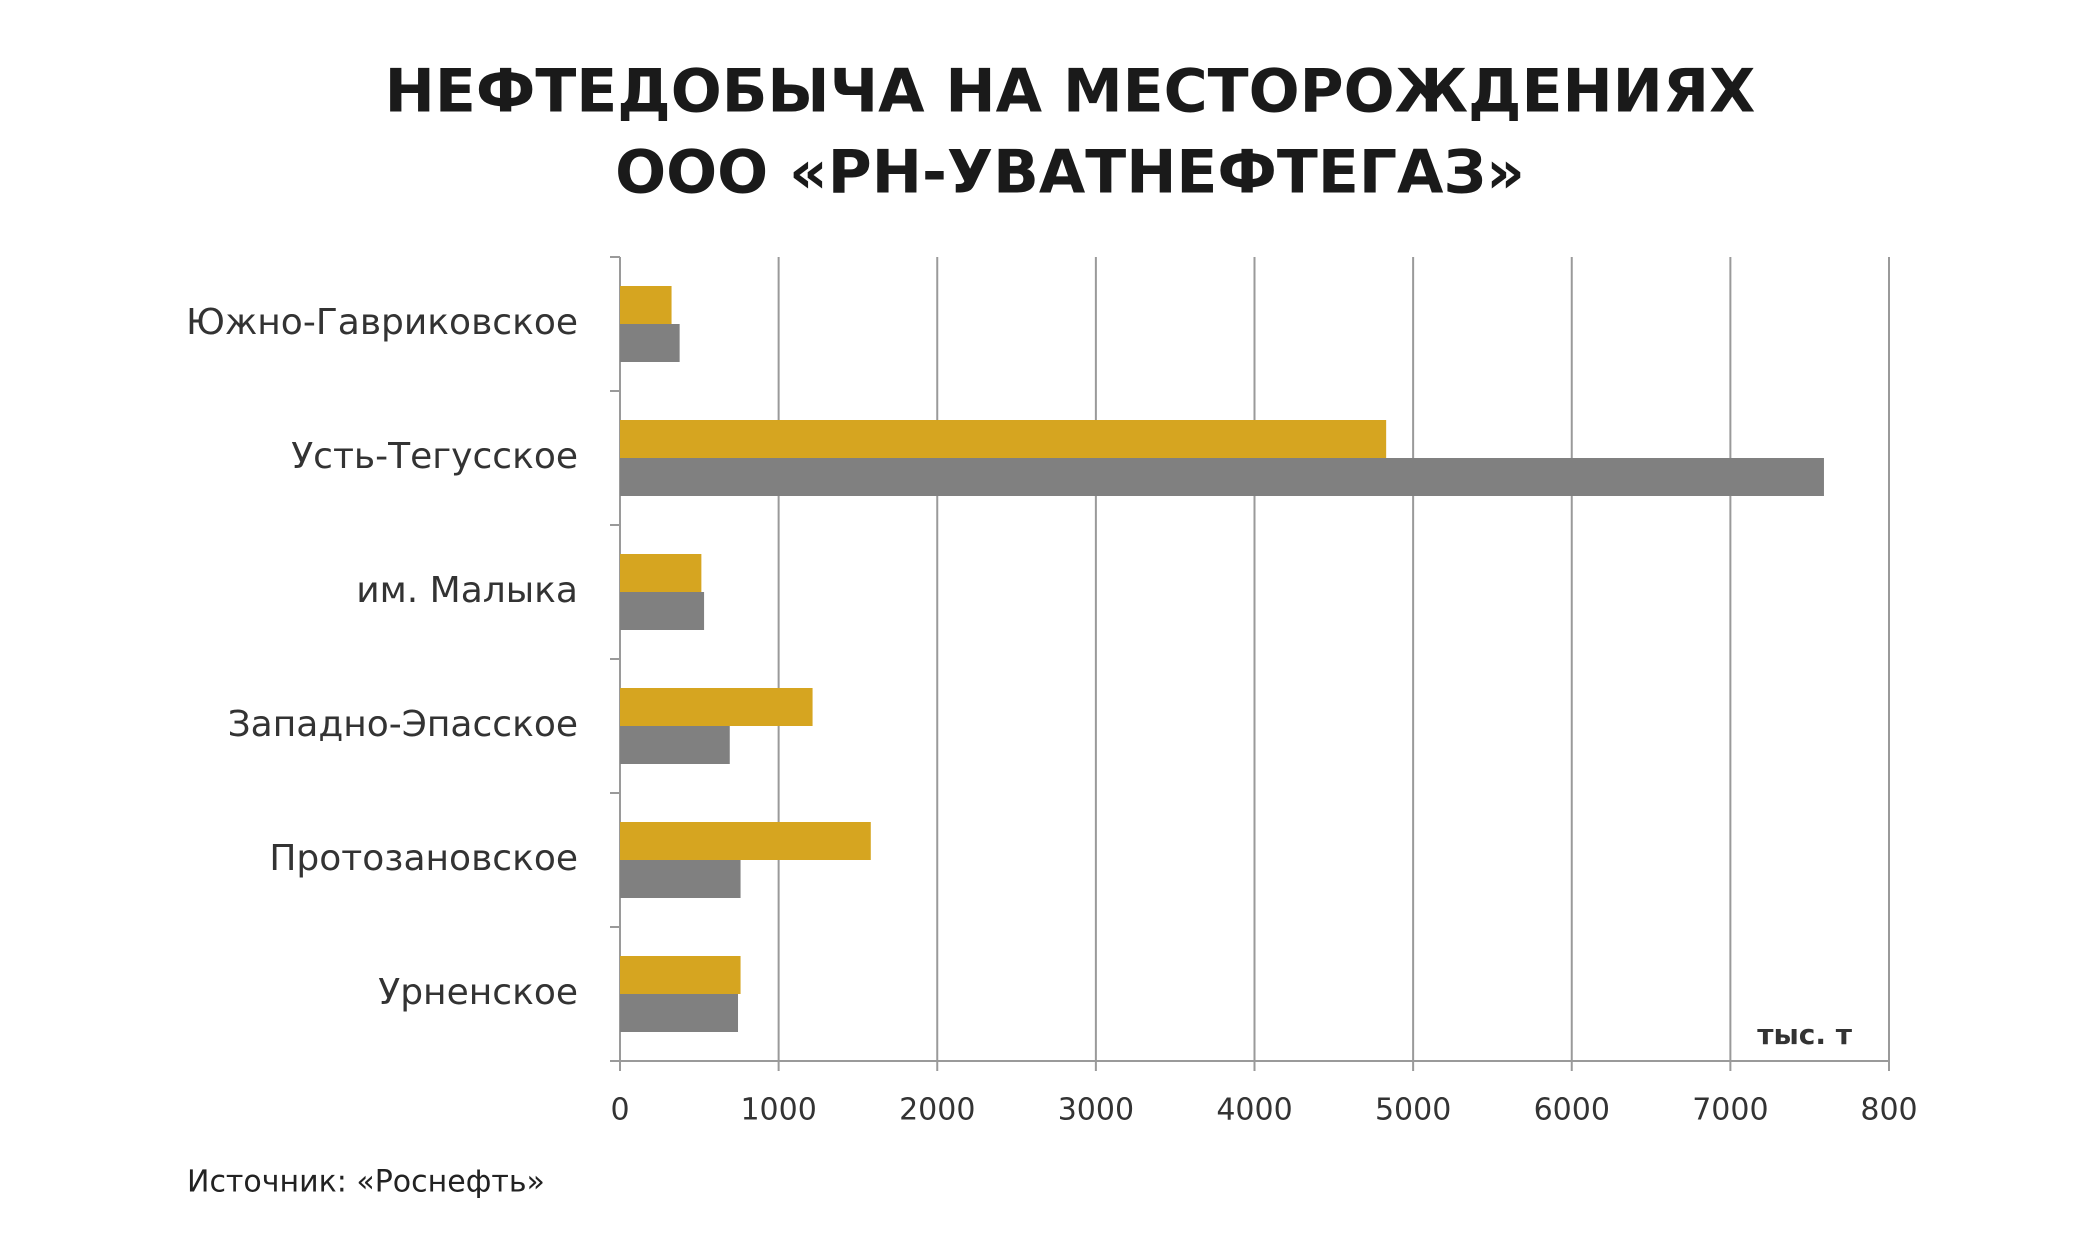 The image size is (2100, 1239). Describe the element at coordinates (778, 1110) in the screenshot. I see `x-tick-label: 1000` at that location.